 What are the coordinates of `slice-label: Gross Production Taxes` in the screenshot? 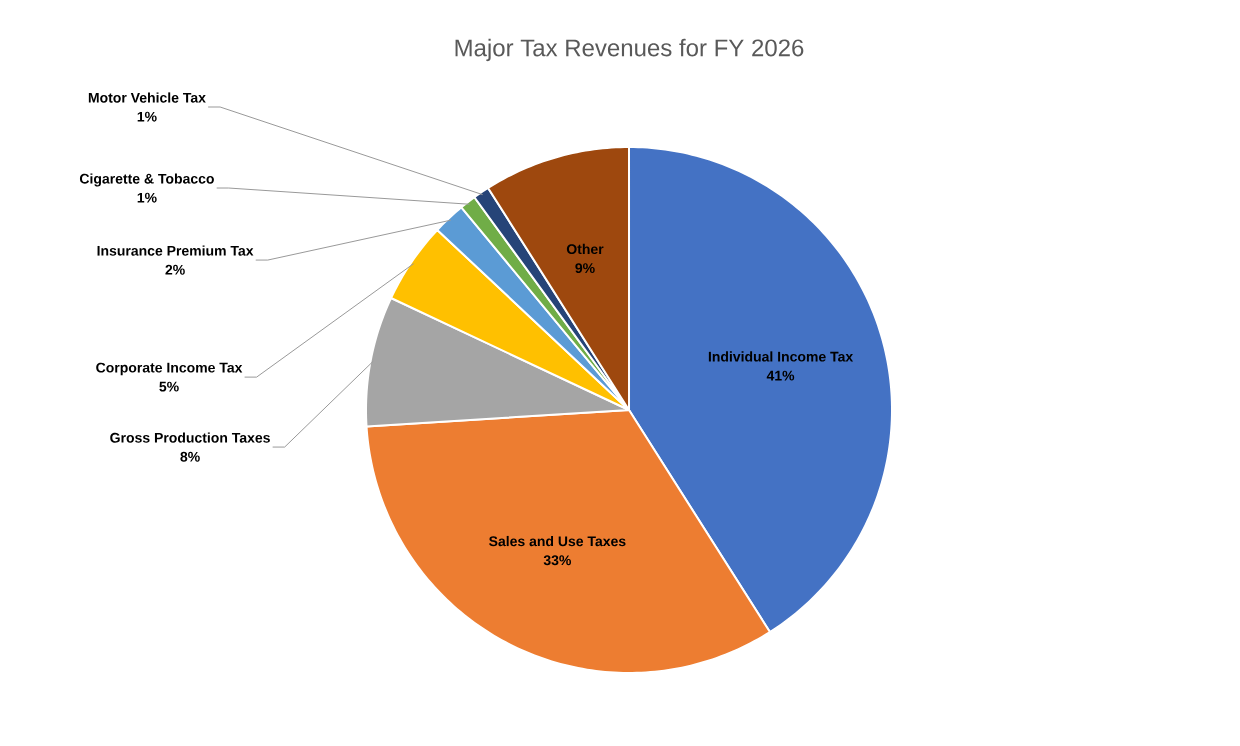 It's located at (190, 437).